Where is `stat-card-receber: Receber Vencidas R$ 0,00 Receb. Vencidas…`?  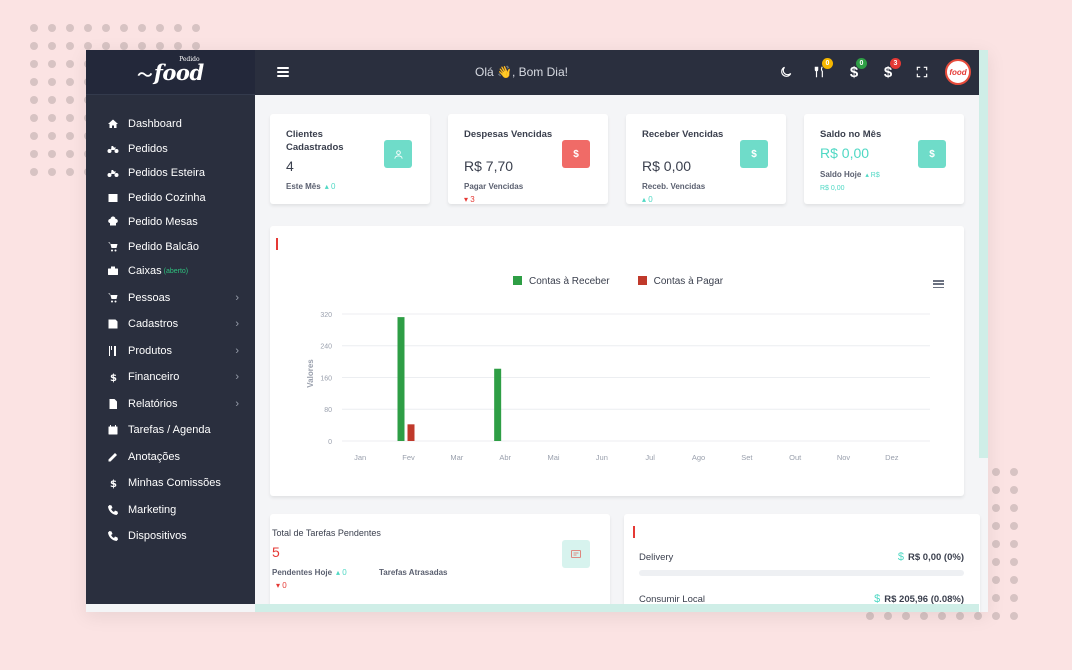
stat-card-receber: Receber Vencidas R$ 0,00 Receb. Vencidas… is located at coordinates (706, 159).